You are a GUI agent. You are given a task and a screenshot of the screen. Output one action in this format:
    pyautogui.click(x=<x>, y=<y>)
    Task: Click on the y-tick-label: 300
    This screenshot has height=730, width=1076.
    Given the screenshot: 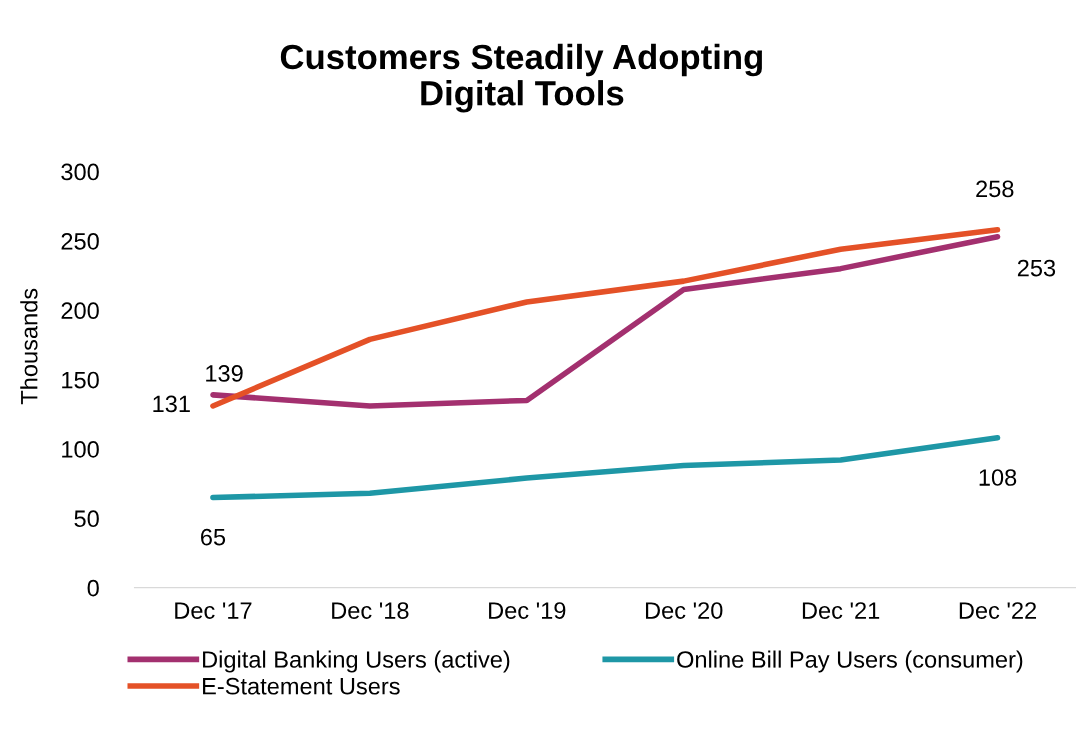 What is the action you would take?
    pyautogui.click(x=80, y=172)
    